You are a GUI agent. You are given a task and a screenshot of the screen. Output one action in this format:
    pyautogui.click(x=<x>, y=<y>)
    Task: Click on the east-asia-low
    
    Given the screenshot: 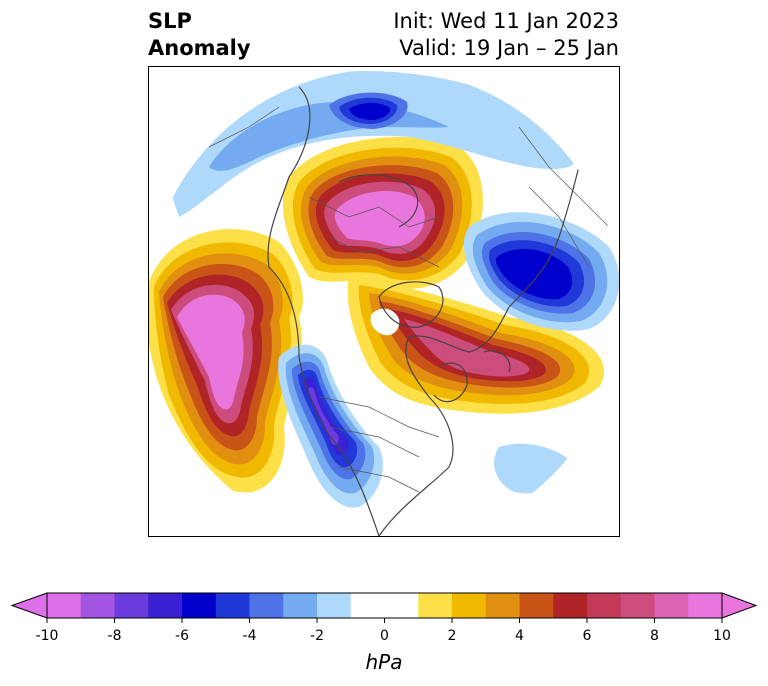 What is the action you would take?
    pyautogui.click(x=541, y=271)
    